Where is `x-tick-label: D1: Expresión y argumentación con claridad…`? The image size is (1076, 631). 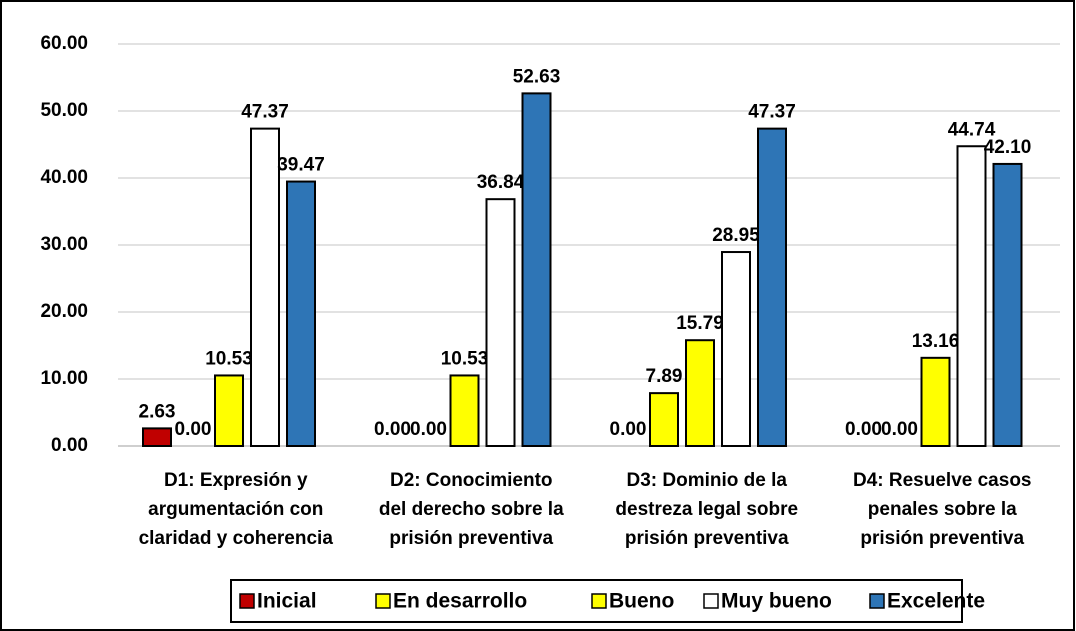 x-tick-label: D1: Expresión y argumentación con claridad… is located at coordinates (236, 509).